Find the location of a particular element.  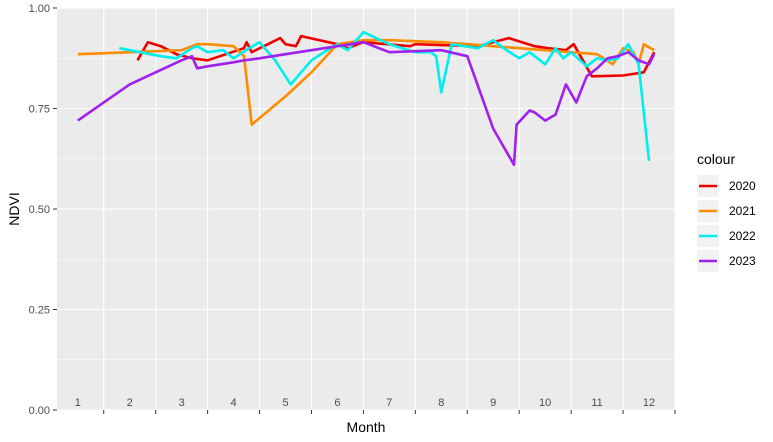

x-tick-label: 8 is located at coordinates (441, 403).